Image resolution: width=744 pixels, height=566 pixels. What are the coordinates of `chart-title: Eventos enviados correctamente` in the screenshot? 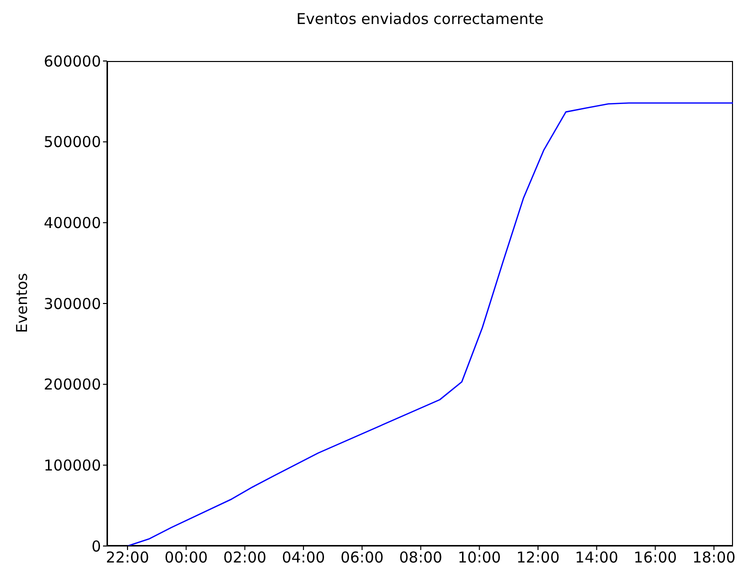 It's located at (420, 19).